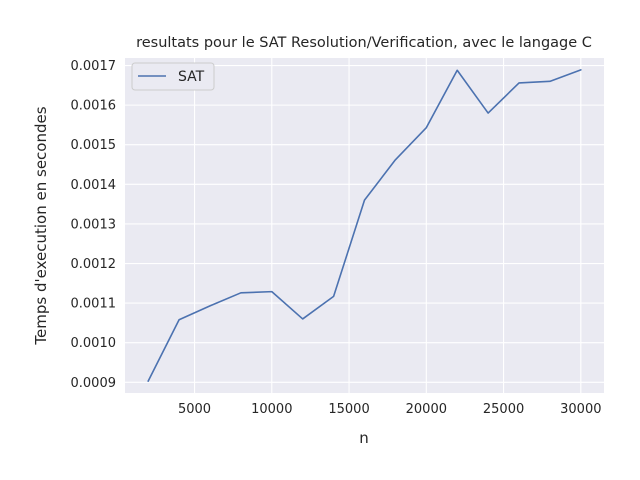  I want to click on x-tick-label: 25000, so click(503, 409).